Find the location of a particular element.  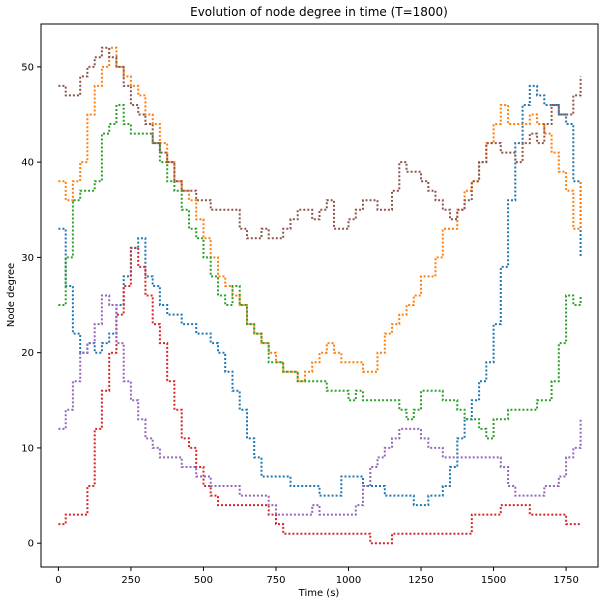

x-tick-label: 0 is located at coordinates (58, 580).